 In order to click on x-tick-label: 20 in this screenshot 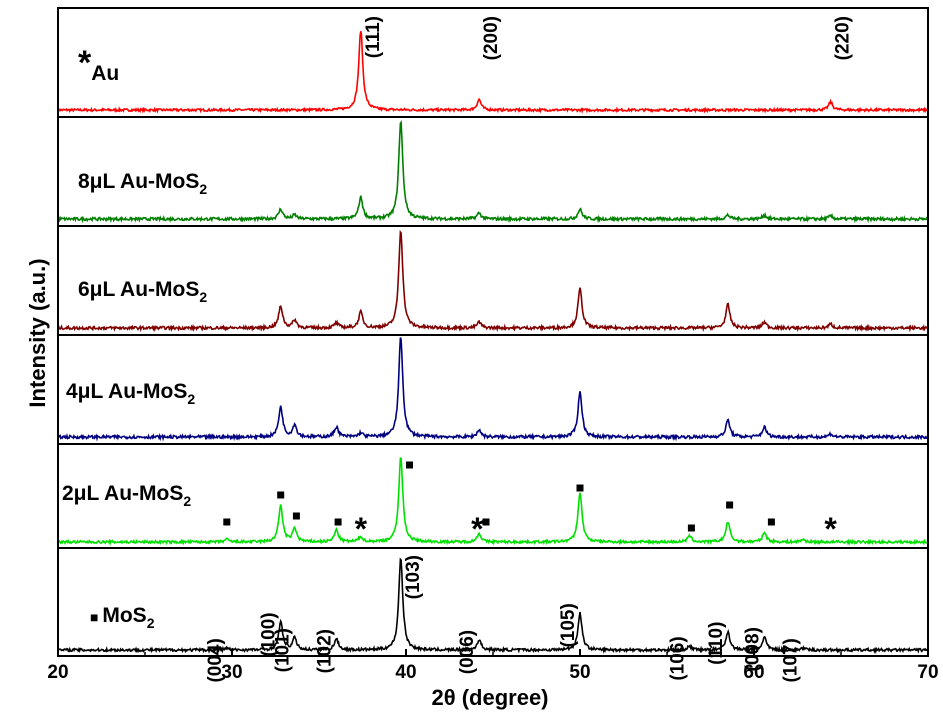, I will do `click(57, 672)`.